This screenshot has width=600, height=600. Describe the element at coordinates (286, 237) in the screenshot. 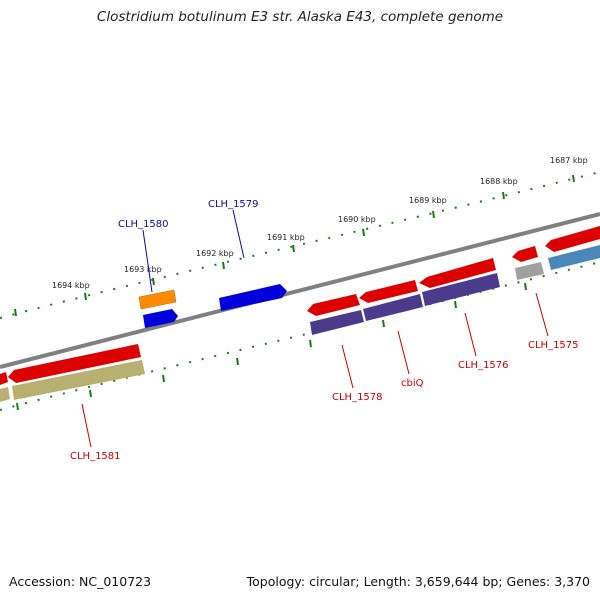

I see `scale-label-1691: 1691 kbp` at that location.